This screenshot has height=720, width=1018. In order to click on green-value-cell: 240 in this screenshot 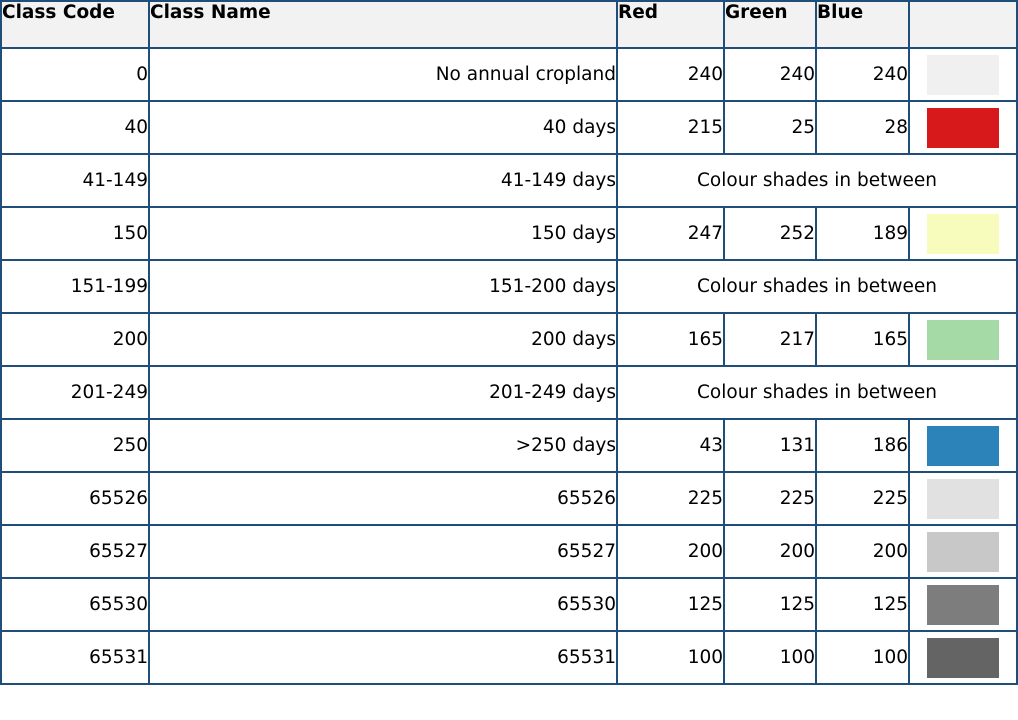, I will do `click(770, 74)`.